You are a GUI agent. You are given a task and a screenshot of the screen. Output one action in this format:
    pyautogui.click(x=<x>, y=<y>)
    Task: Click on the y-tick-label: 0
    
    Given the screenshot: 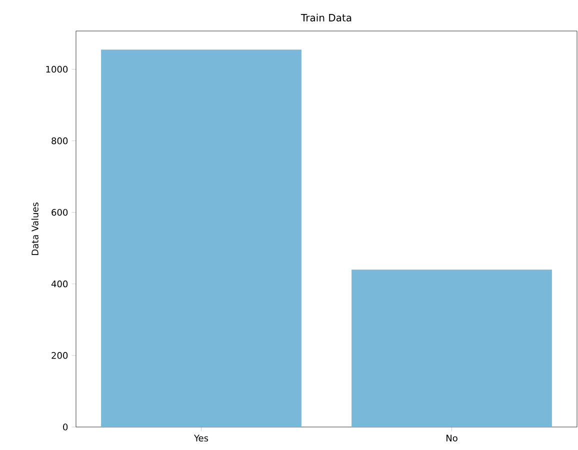 What is the action you would take?
    pyautogui.click(x=65, y=427)
    